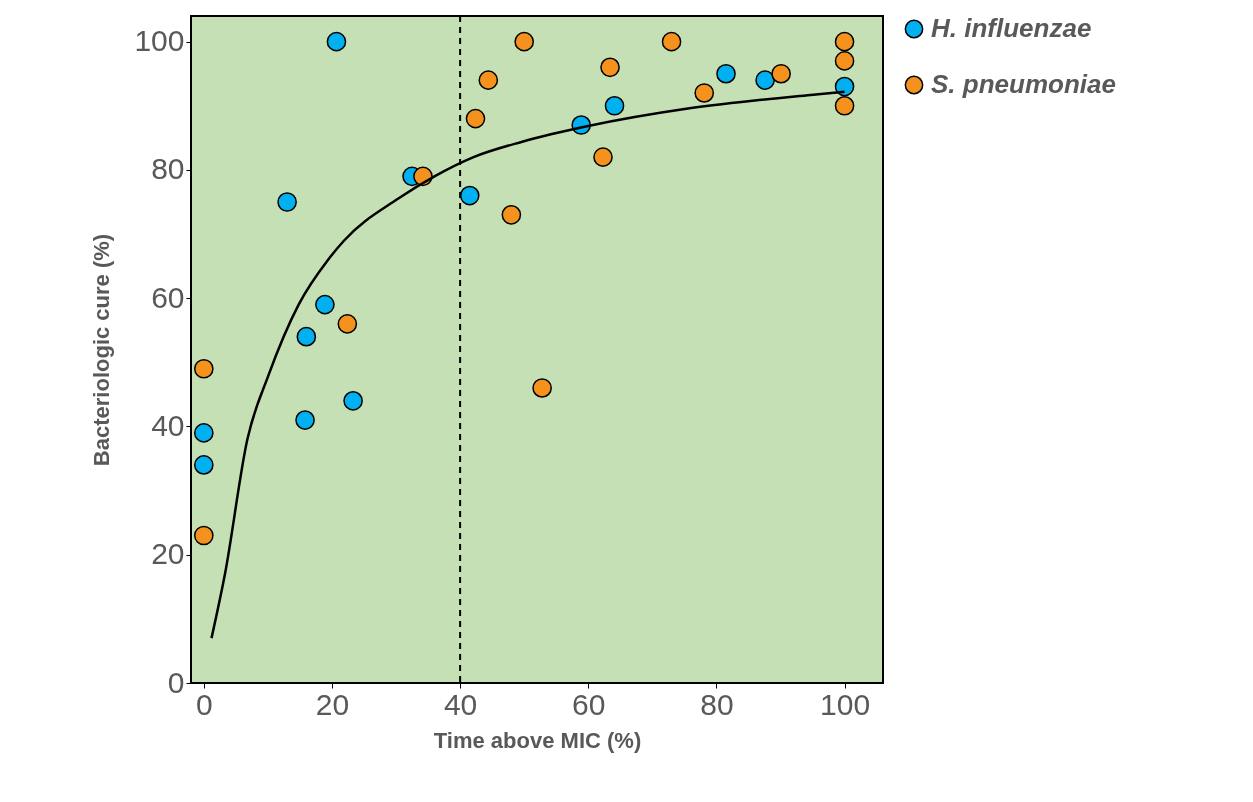  I want to click on x-tick-label: 40, so click(460, 704).